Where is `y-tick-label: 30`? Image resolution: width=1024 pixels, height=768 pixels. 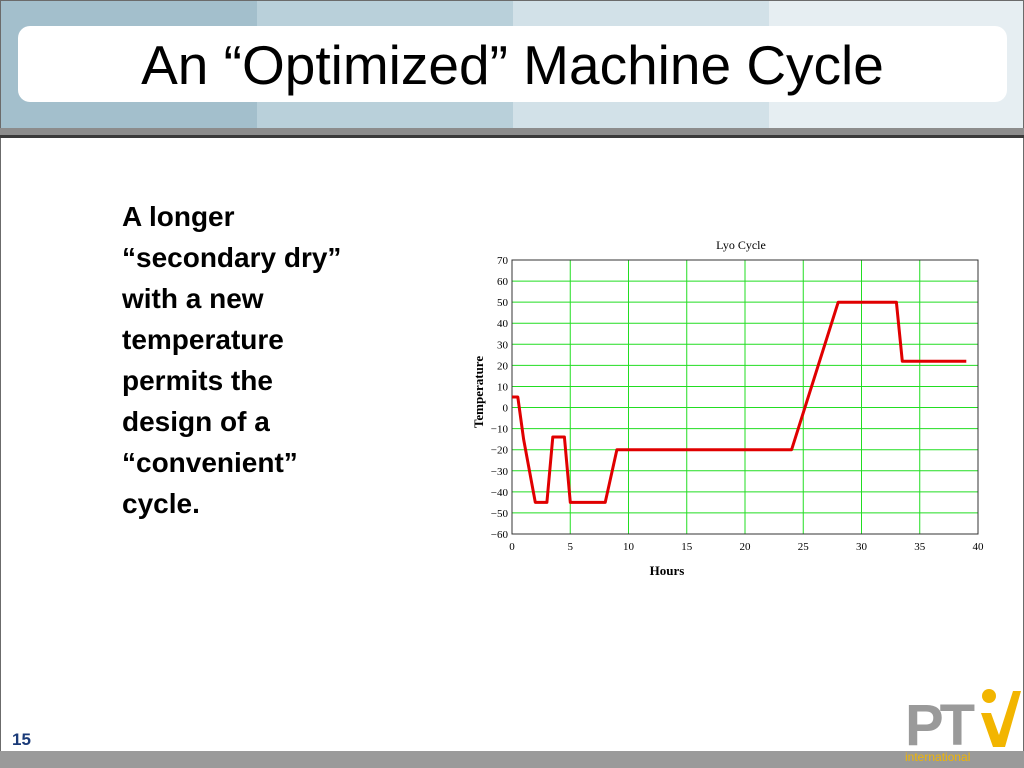
y-tick-label: 30 is located at coordinates (503, 345).